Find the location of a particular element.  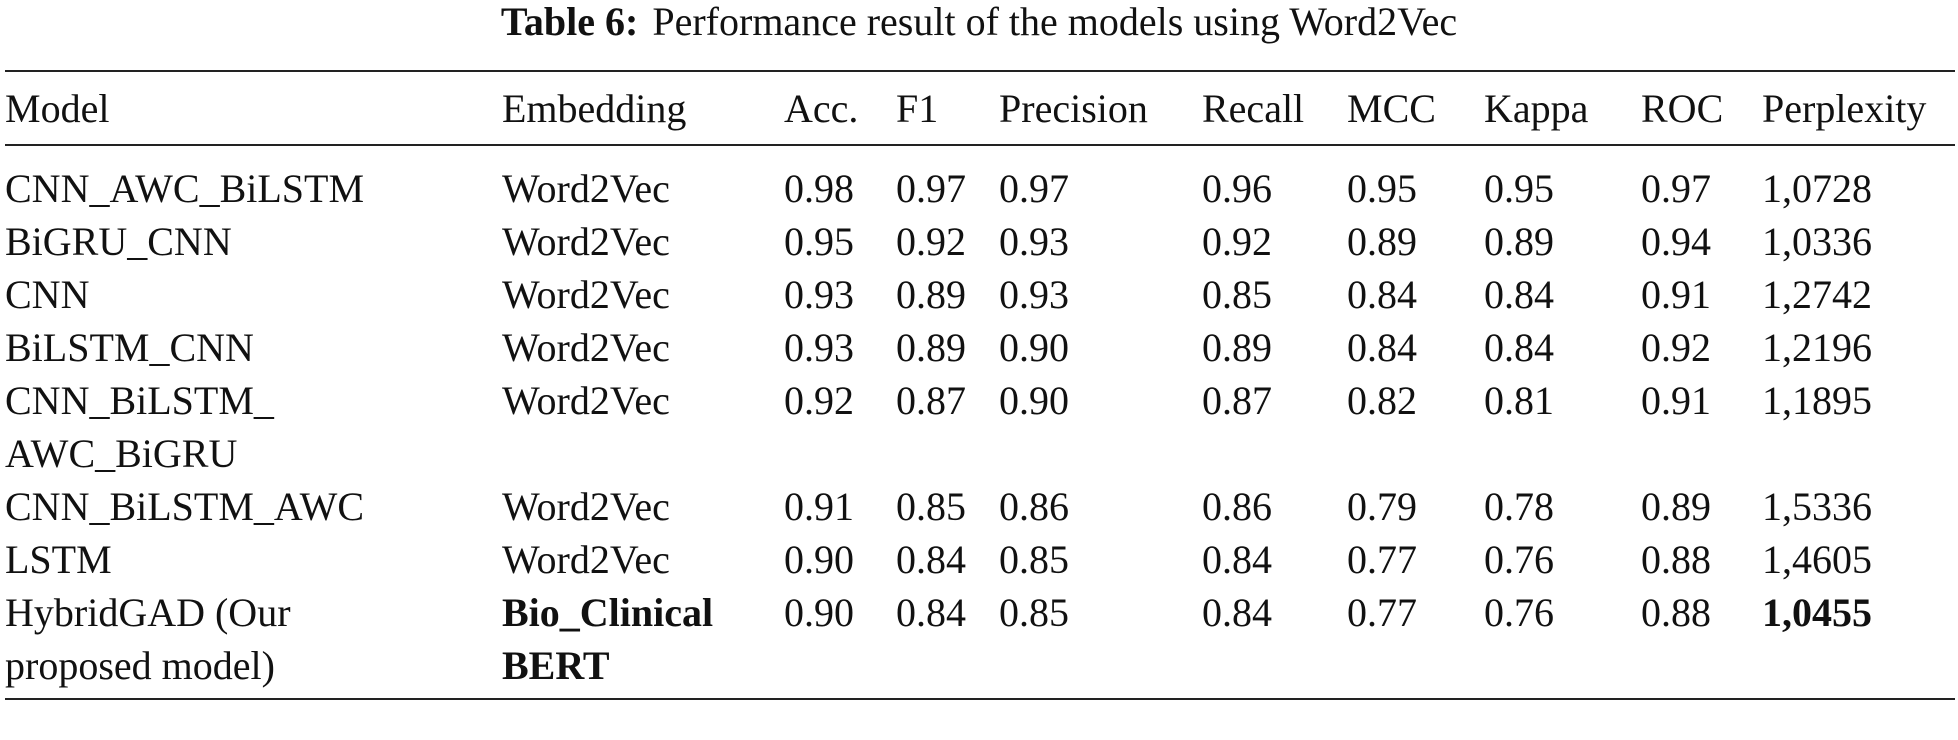

header-mcc: MCC is located at coordinates (1415, 108).